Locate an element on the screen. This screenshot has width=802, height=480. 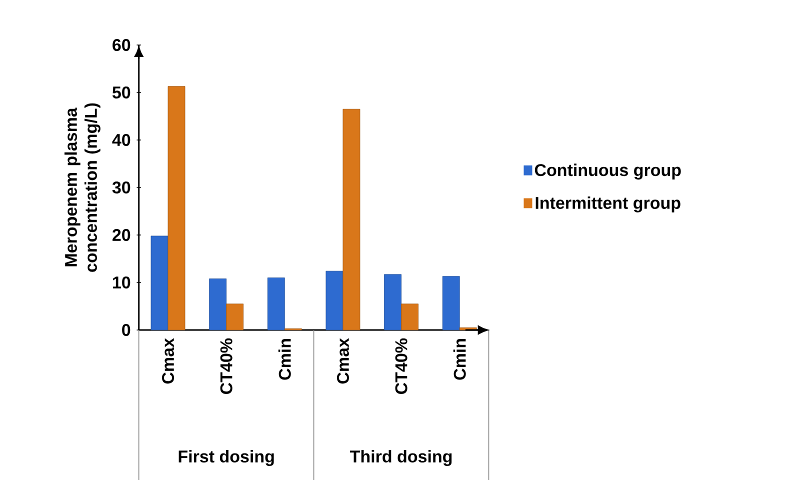
y-tick-label: 0 is located at coordinates (126, 330).